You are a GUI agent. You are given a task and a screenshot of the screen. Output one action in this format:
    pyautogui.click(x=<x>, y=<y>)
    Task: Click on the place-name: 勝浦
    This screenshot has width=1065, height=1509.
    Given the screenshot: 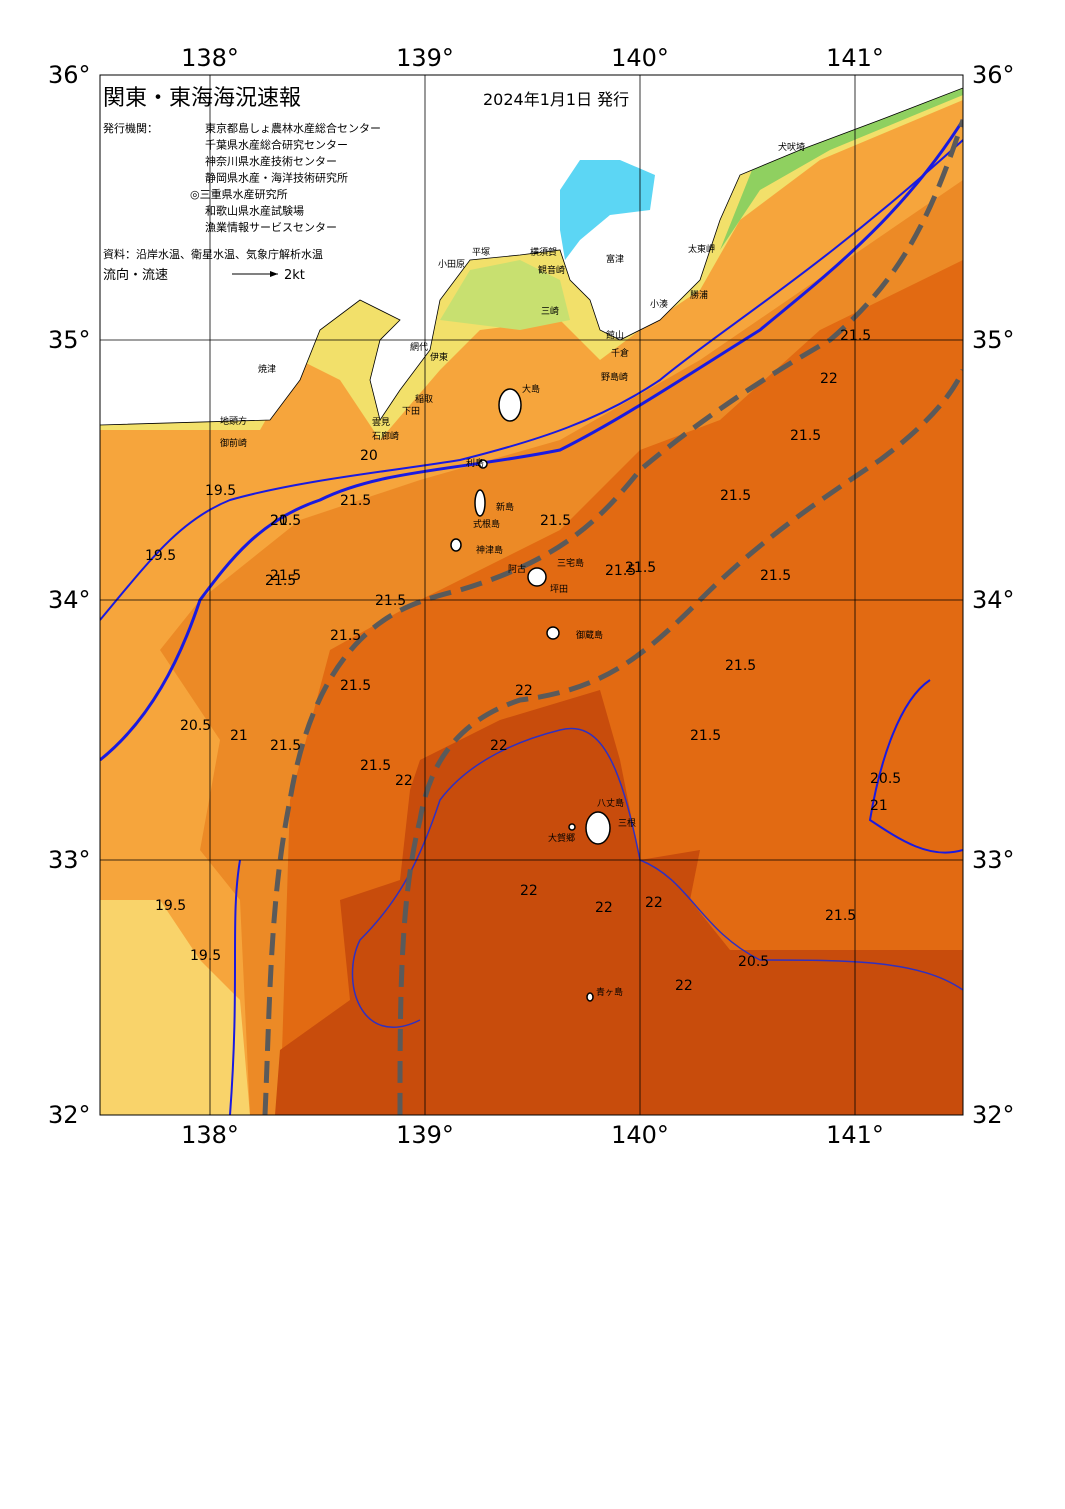 What is the action you would take?
    pyautogui.click(x=699, y=295)
    